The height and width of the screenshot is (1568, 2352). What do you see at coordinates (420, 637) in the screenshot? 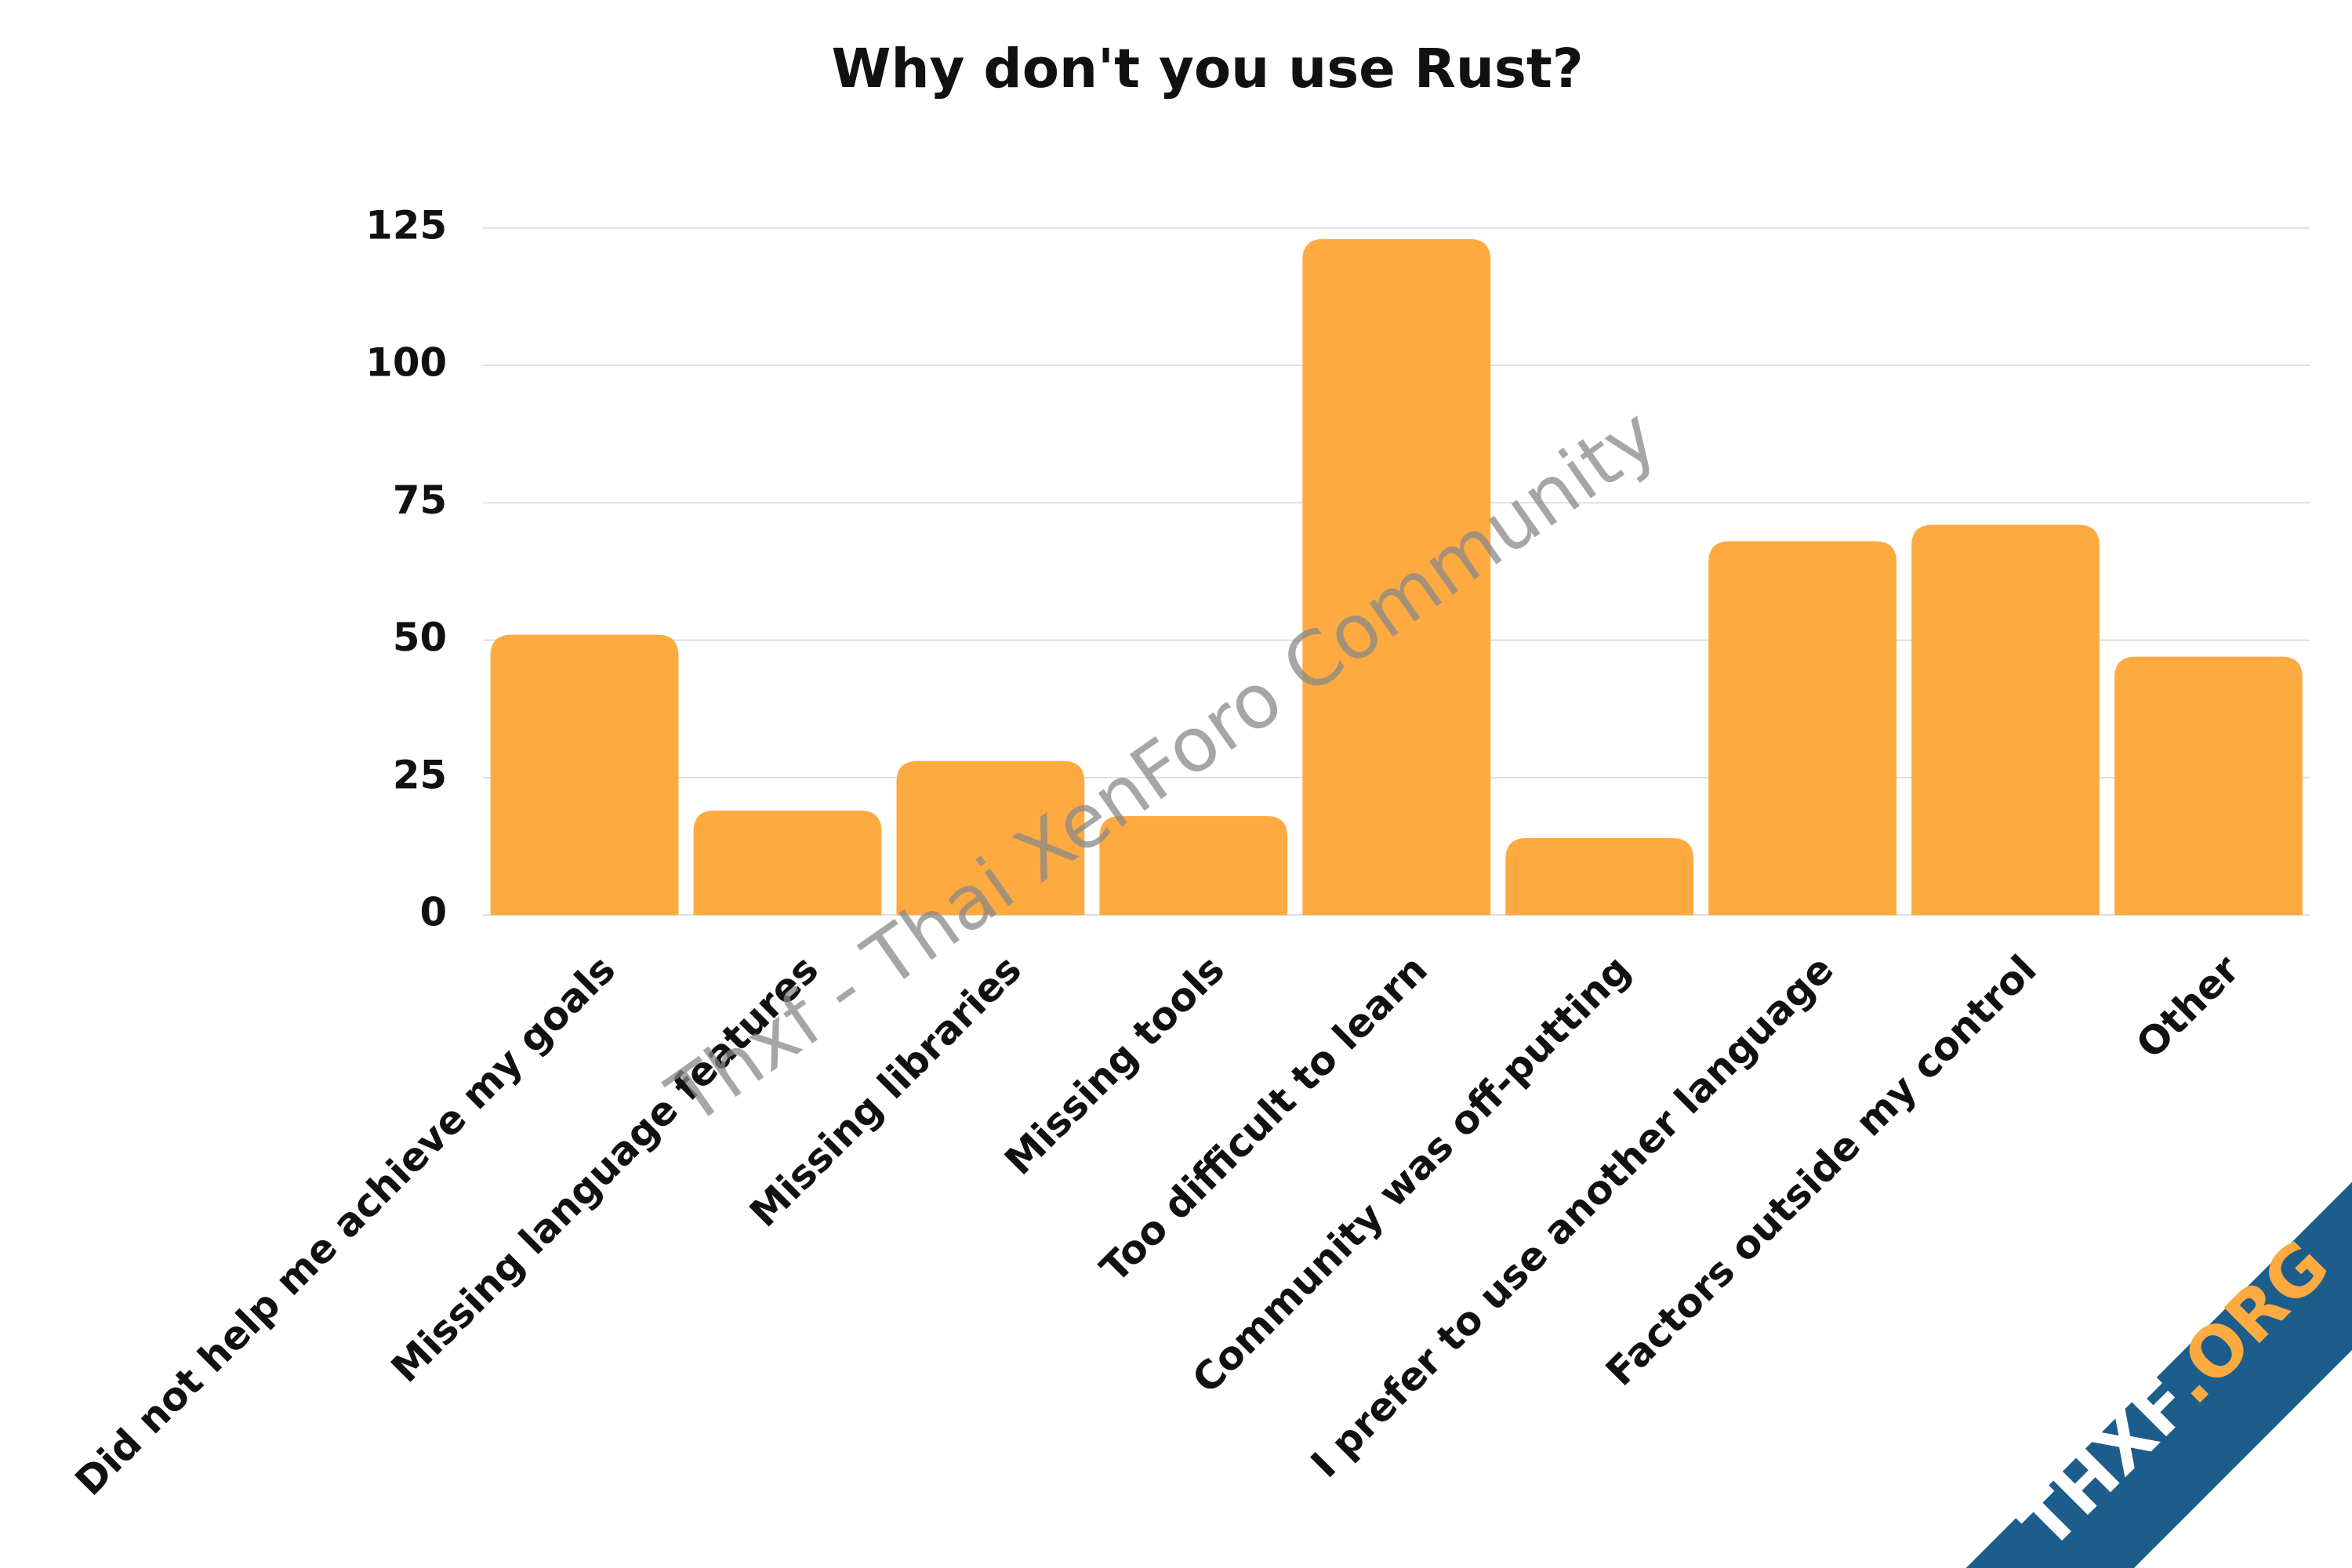
I see `y-tick-label: 50` at bounding box center [420, 637].